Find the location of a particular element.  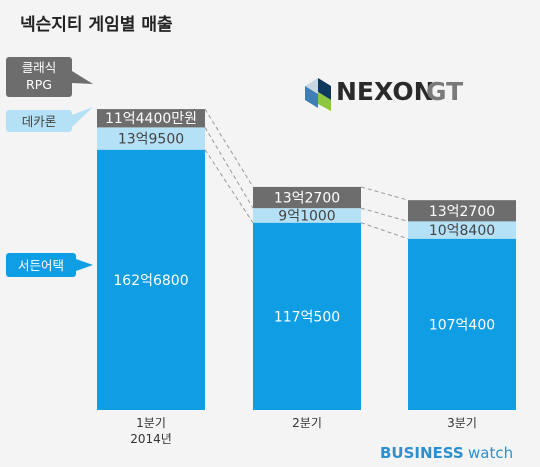

data-label: 117억500 is located at coordinates (307, 317).